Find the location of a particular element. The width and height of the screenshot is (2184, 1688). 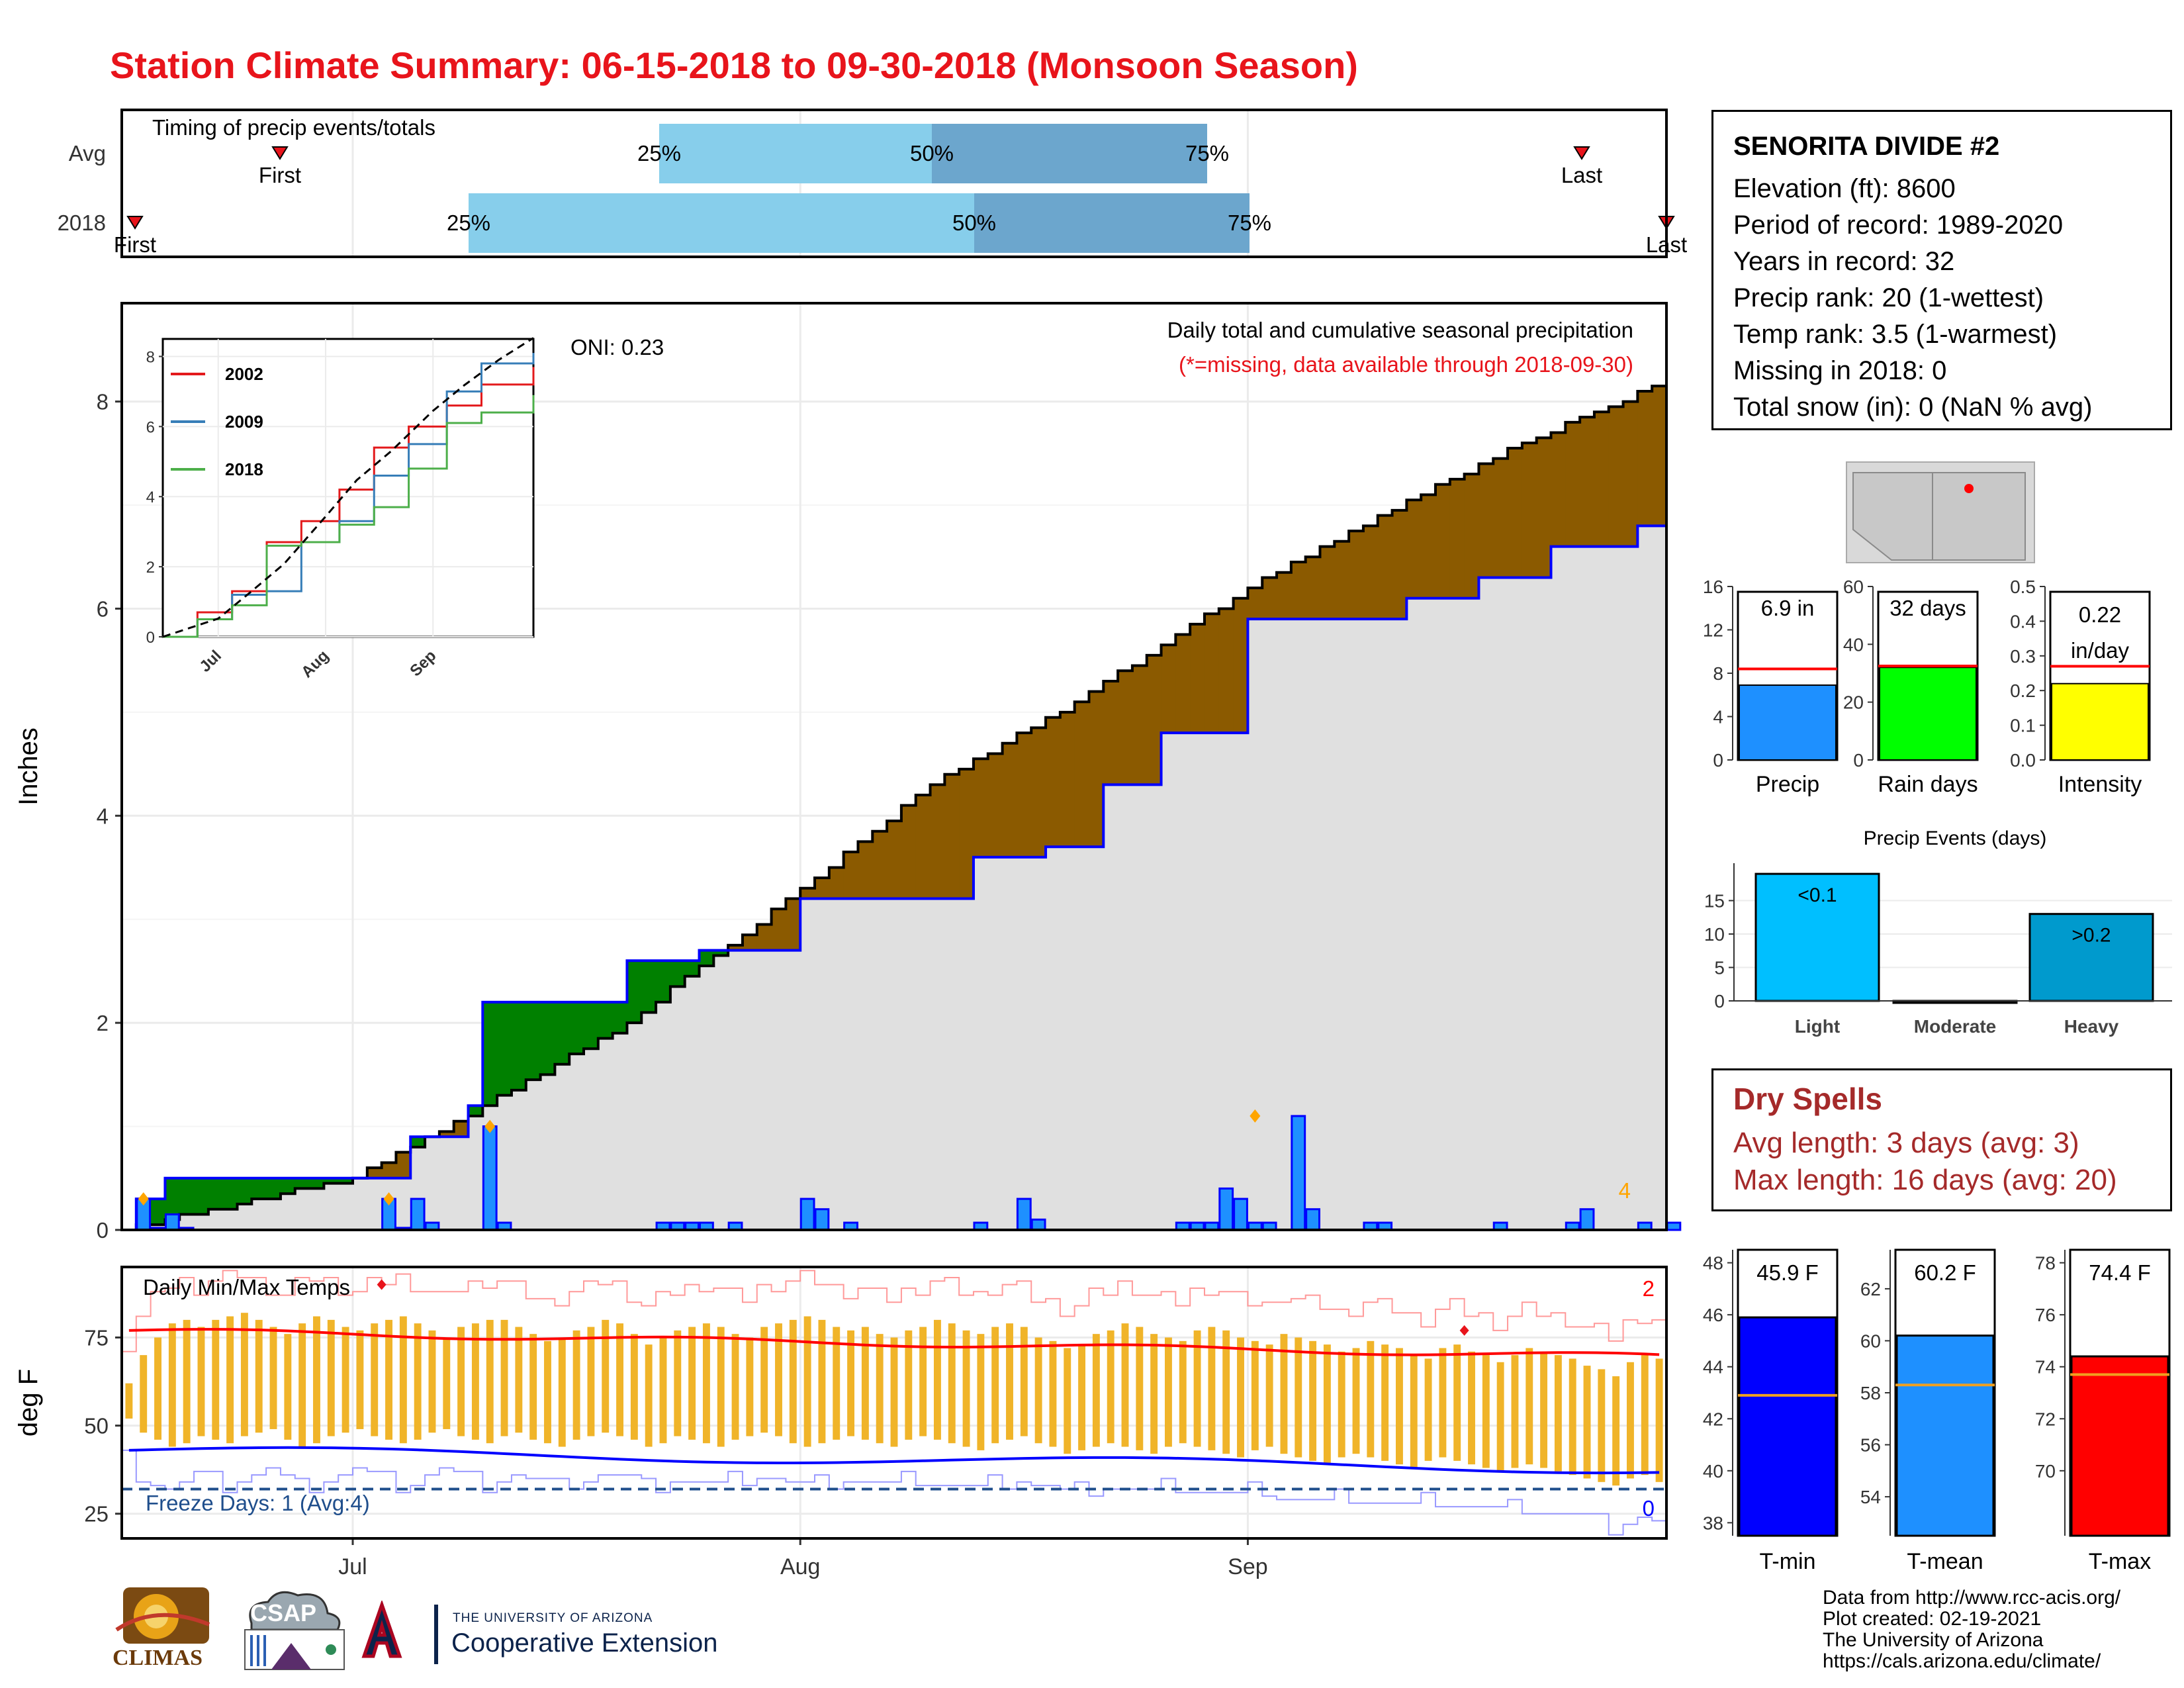

first-marker is located at coordinates (280, 153).